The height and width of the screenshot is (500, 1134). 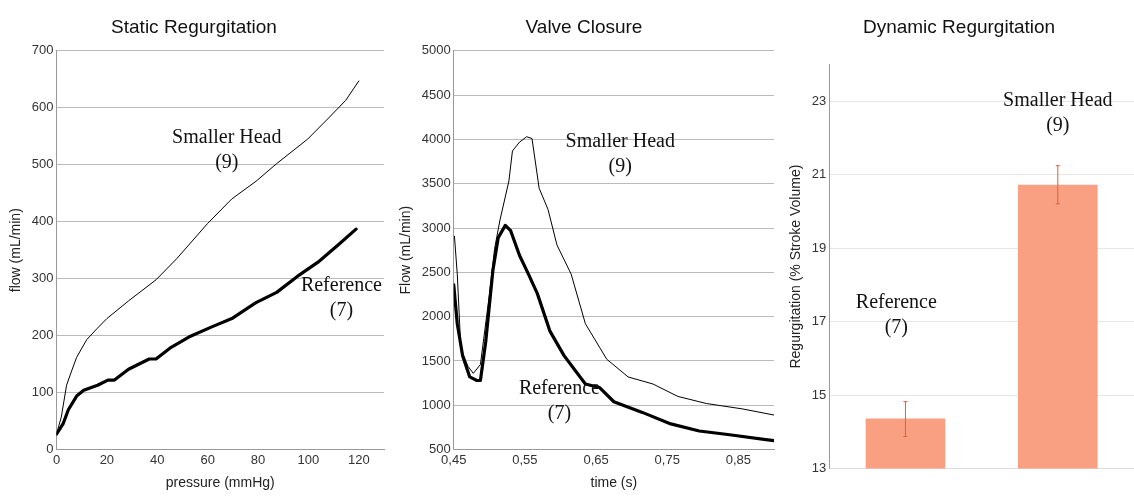 What do you see at coordinates (194, 26) in the screenshot?
I see `chart-title: Static Regurgitation` at bounding box center [194, 26].